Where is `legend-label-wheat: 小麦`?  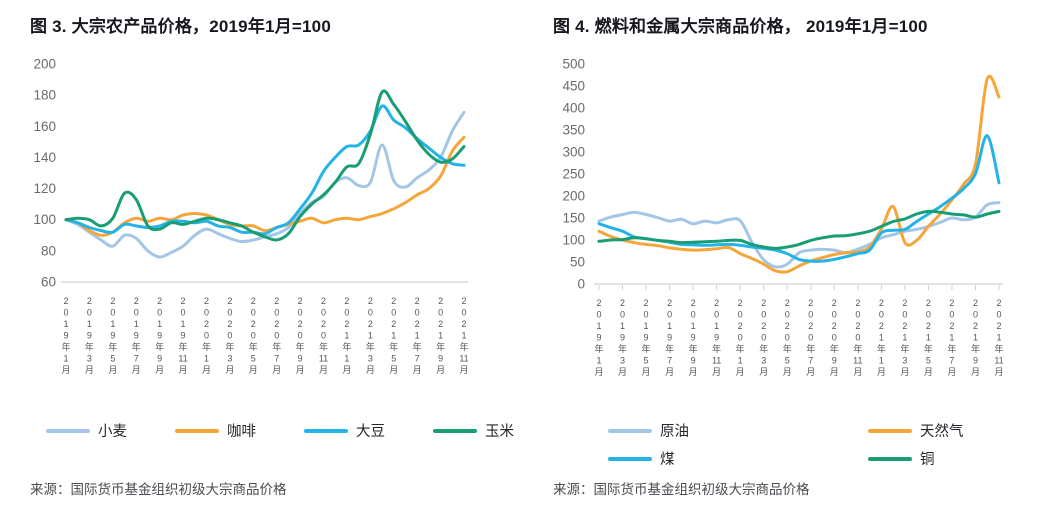
legend-label-wheat: 小麦 is located at coordinates (112, 432).